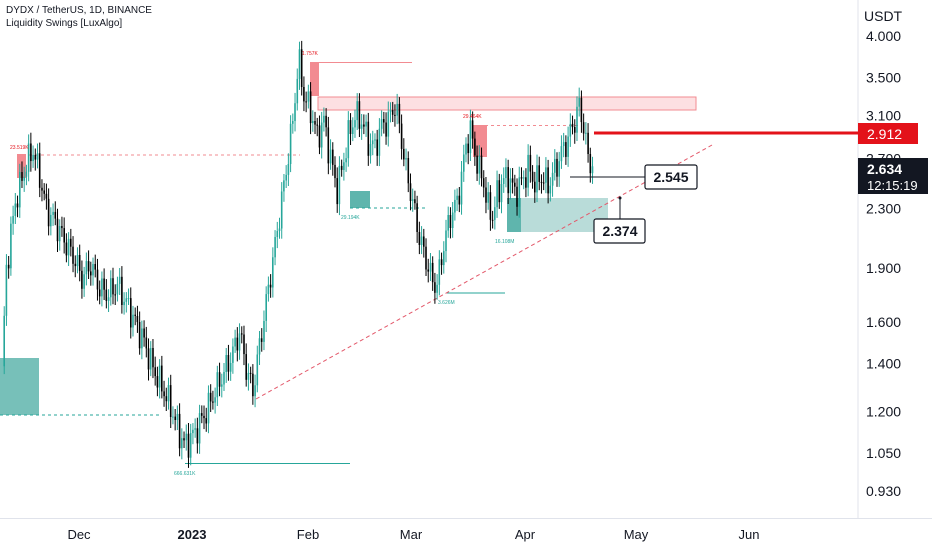 The width and height of the screenshot is (932, 555). What do you see at coordinates (310, 54) in the screenshot?
I see `liquidity-label-2: 1.757K` at bounding box center [310, 54].